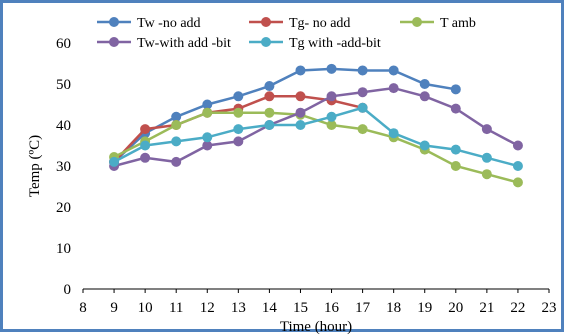 This screenshot has height=335, width=564. Describe the element at coordinates (424, 308) in the screenshot. I see `x-tick-label: 19` at that location.